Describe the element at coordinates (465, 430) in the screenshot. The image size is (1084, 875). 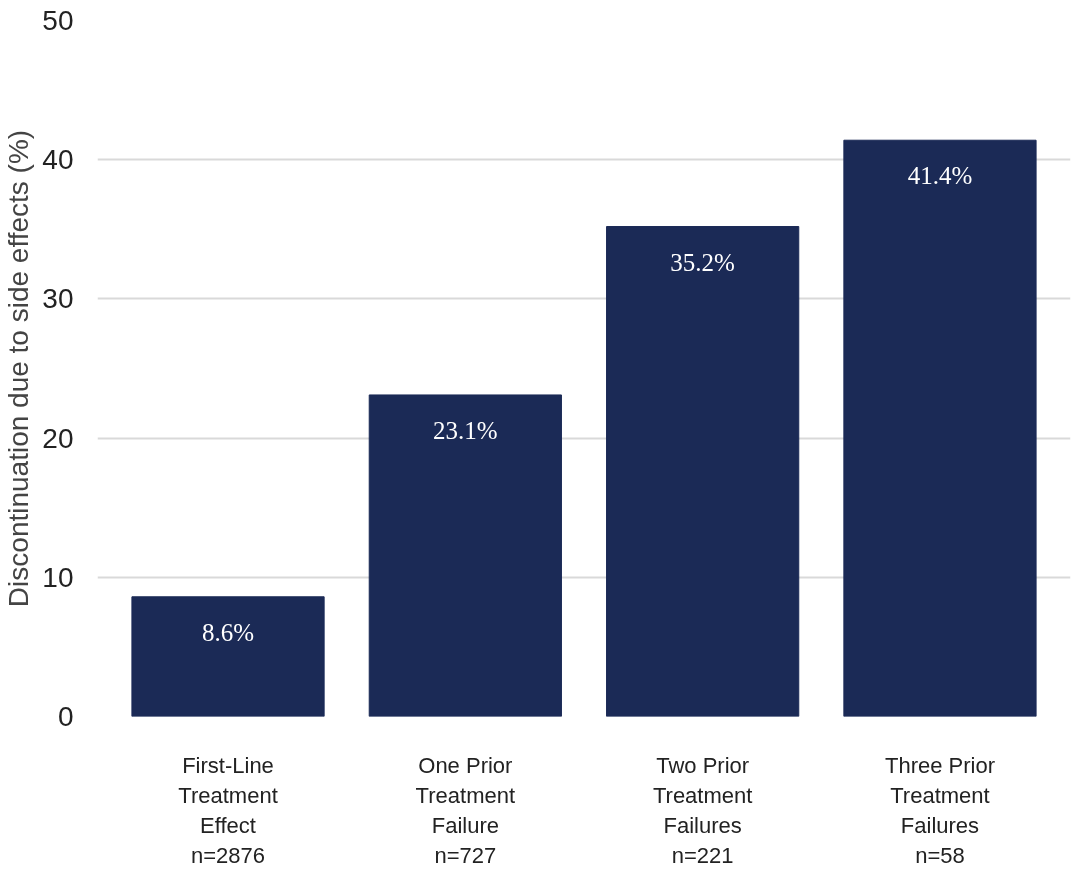
I see `data-label: 23.1%` at that location.